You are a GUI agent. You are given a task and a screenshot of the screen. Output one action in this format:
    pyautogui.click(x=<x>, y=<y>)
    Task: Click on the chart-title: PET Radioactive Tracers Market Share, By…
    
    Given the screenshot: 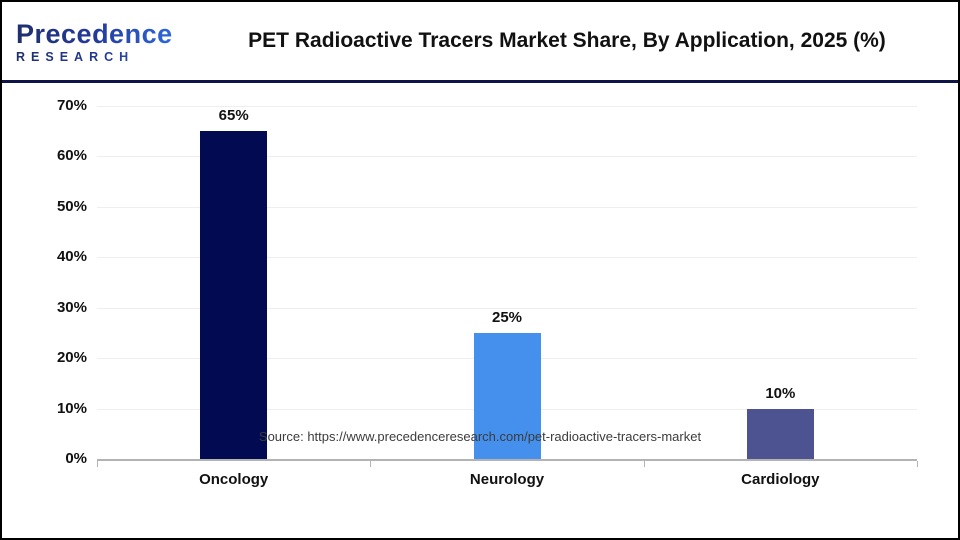 What is the action you would take?
    pyautogui.click(x=567, y=40)
    